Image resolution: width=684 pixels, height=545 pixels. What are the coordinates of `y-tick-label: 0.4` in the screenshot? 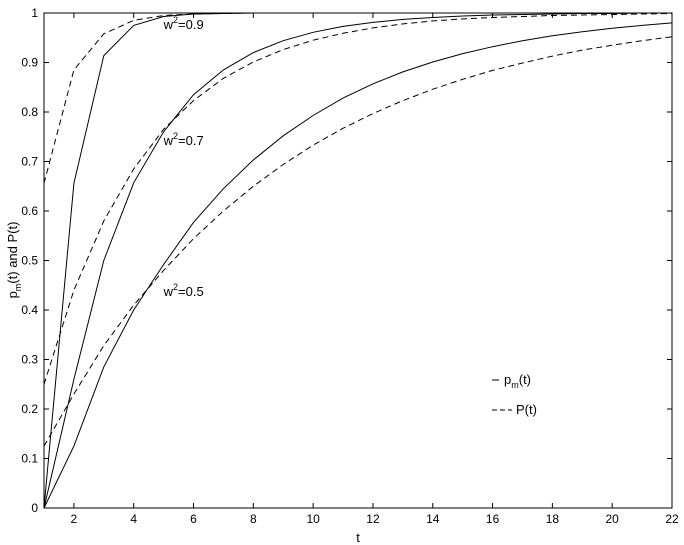 It's located at (29, 310).